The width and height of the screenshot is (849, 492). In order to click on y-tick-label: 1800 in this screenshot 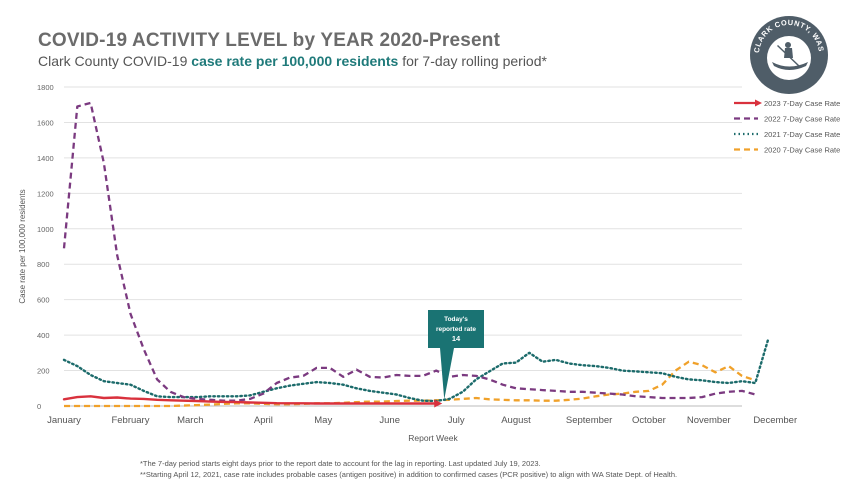, I will do `click(45, 87)`.